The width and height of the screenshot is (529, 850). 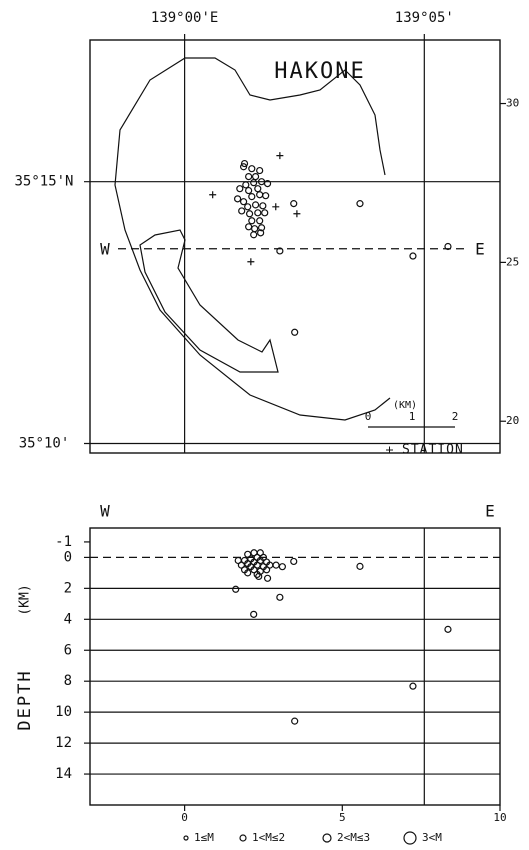 What do you see at coordinates (63, 712) in the screenshot?
I see `y-tick-label: 10` at bounding box center [63, 712].